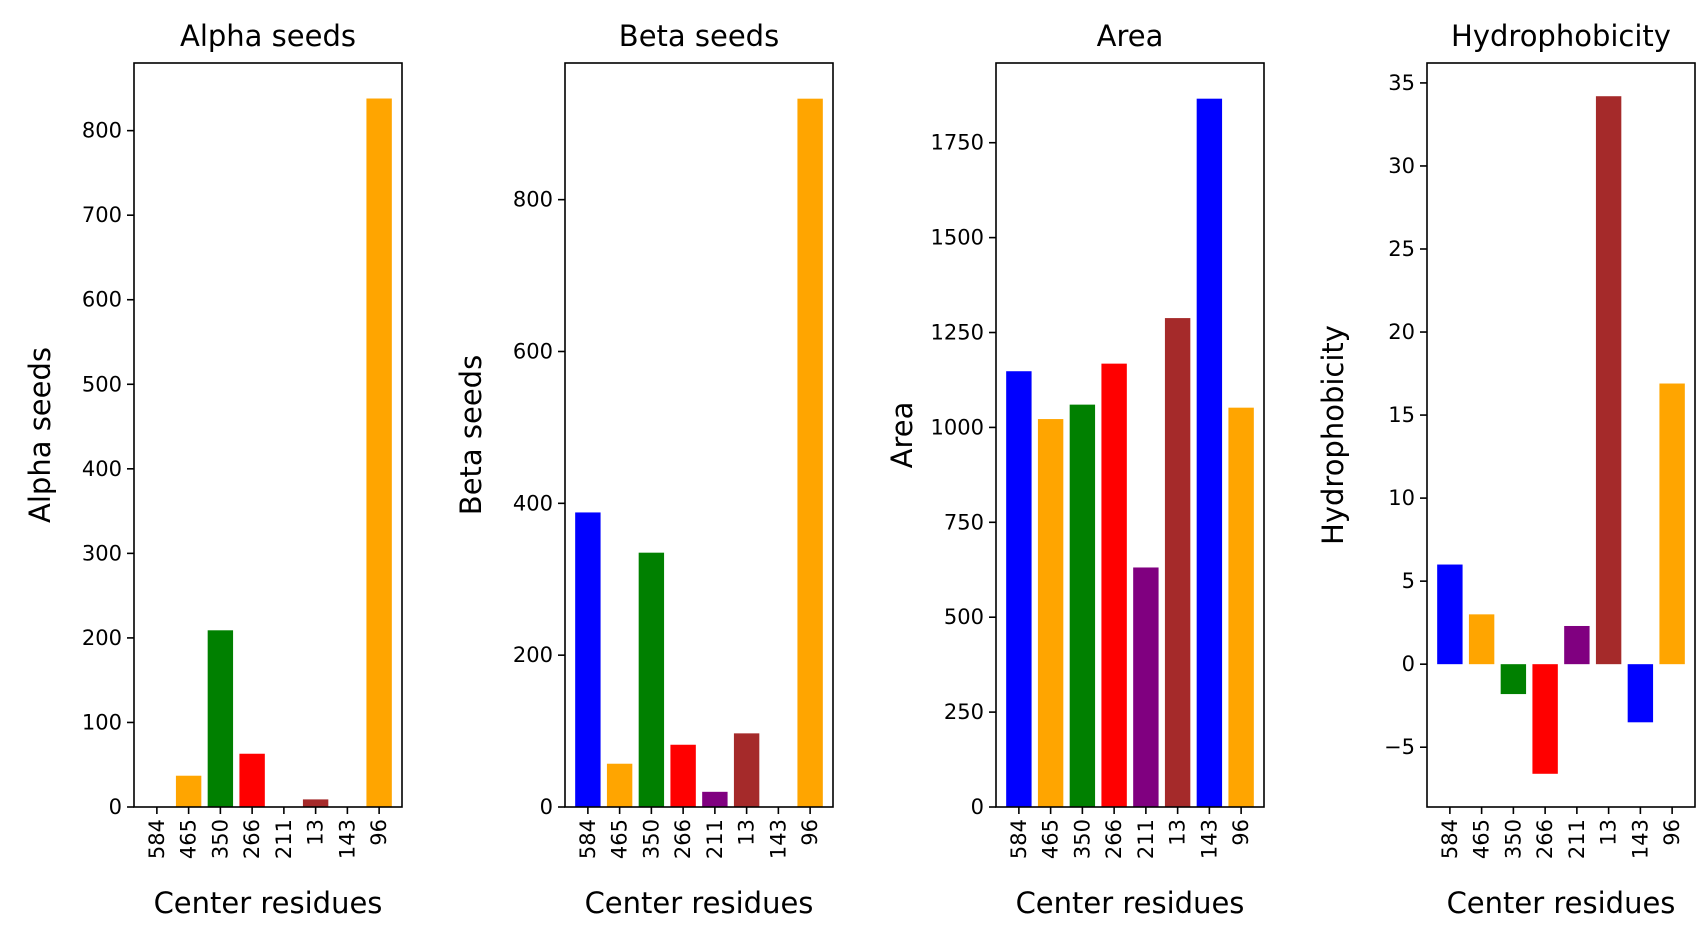 The width and height of the screenshot is (1706, 937). I want to click on chart-title: Beta seeds, so click(699, 36).